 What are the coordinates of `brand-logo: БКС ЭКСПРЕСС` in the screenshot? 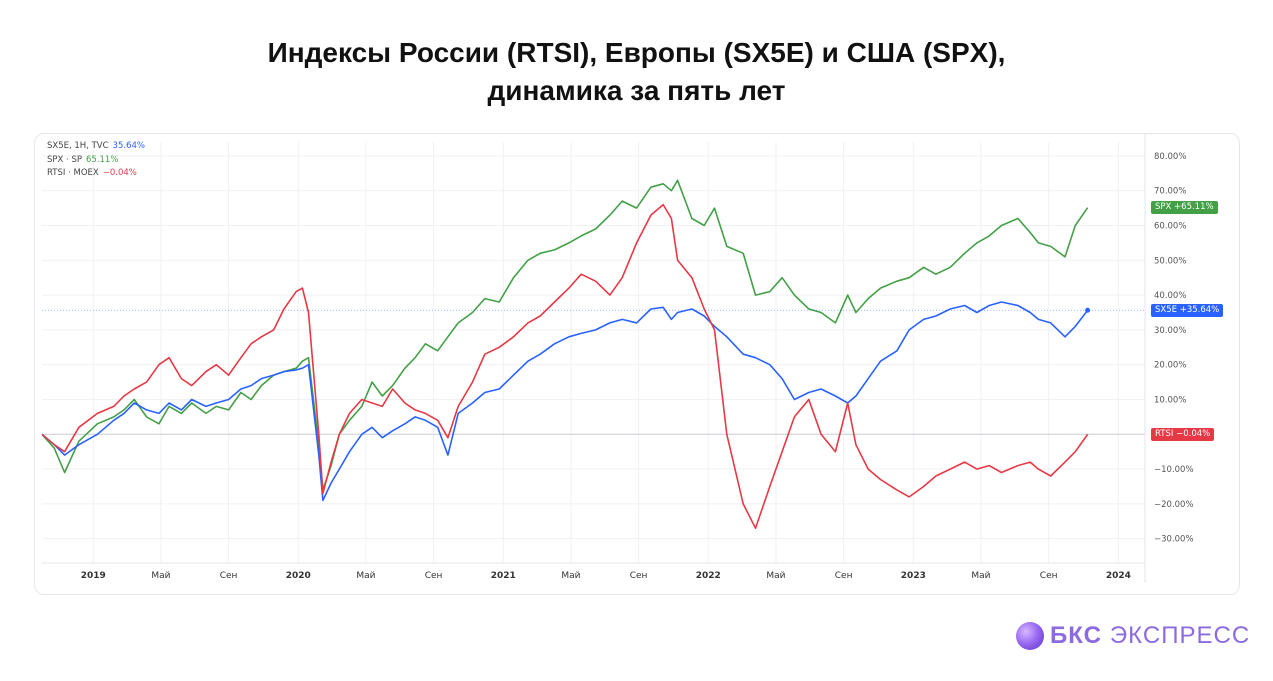 It's located at (1133, 636).